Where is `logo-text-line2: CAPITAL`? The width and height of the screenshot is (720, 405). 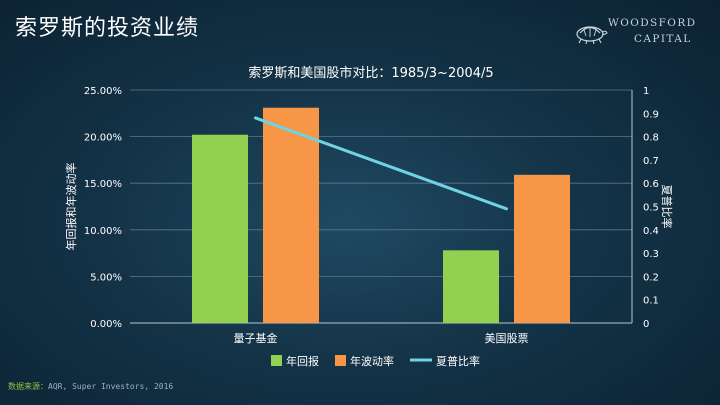 logo-text-line2: CAPITAL is located at coordinates (663, 39).